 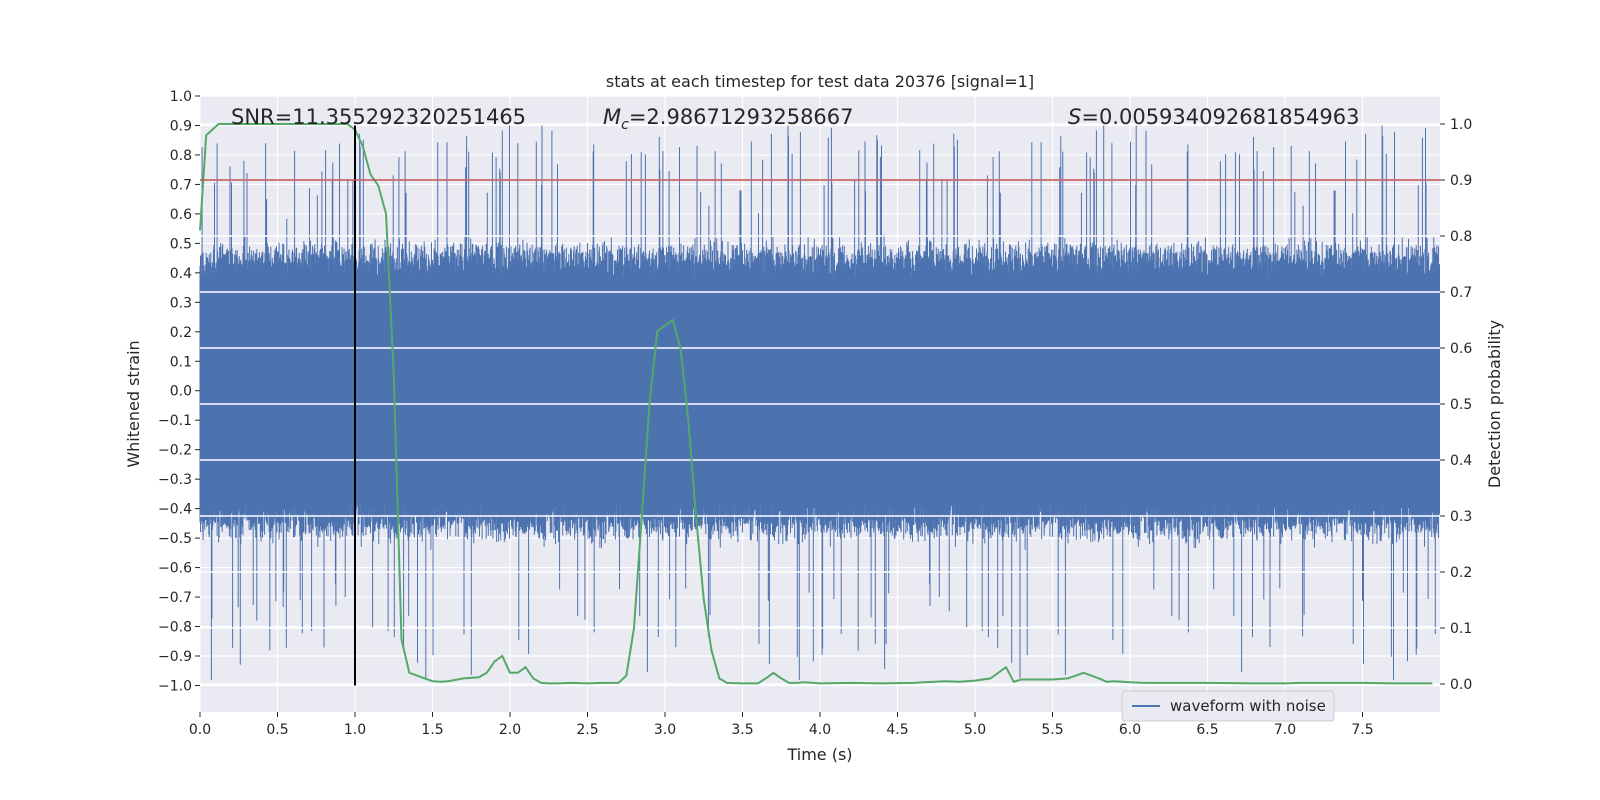 I want to click on y-tick-label-left: −0.5, so click(x=175, y=539).